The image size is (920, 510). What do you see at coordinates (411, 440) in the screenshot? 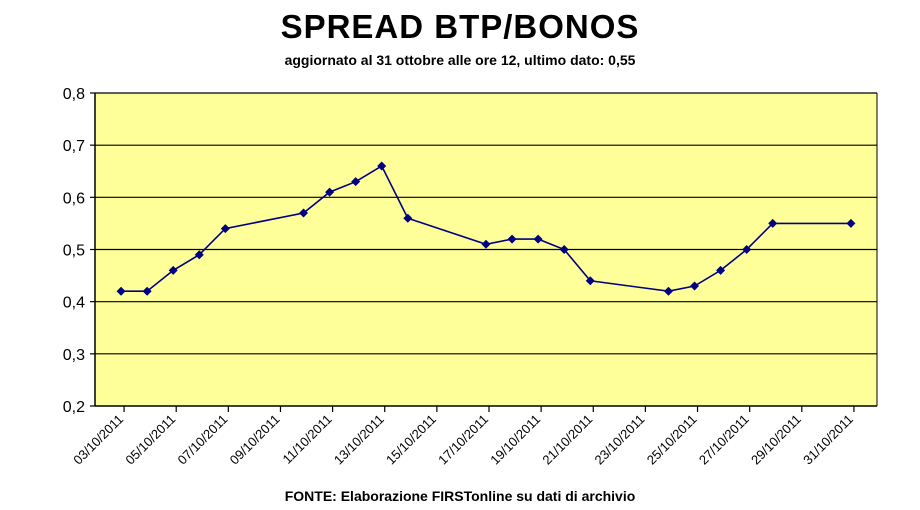
I see `x-tick-label: 15/10/2011` at bounding box center [411, 440].